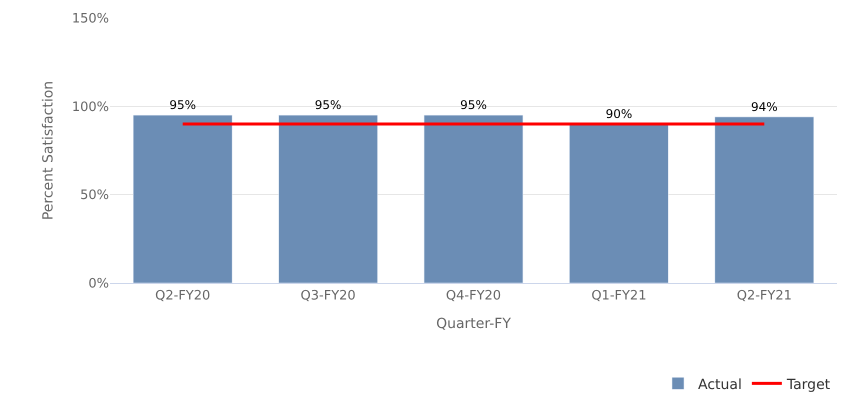 The image size is (849, 411). Describe the element at coordinates (808, 384) in the screenshot. I see `legend-label: Target` at that location.